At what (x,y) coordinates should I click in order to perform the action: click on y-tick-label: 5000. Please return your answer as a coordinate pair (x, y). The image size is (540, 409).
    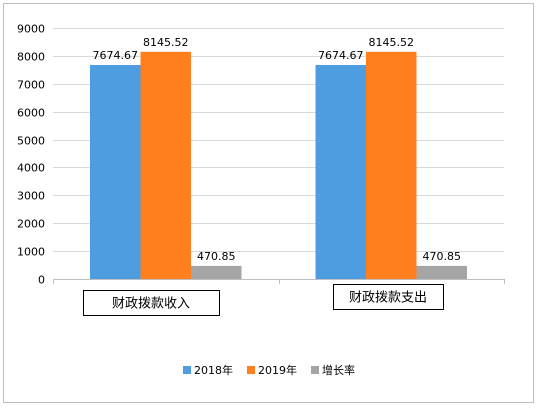
    Looking at the image, I should click on (31, 141).